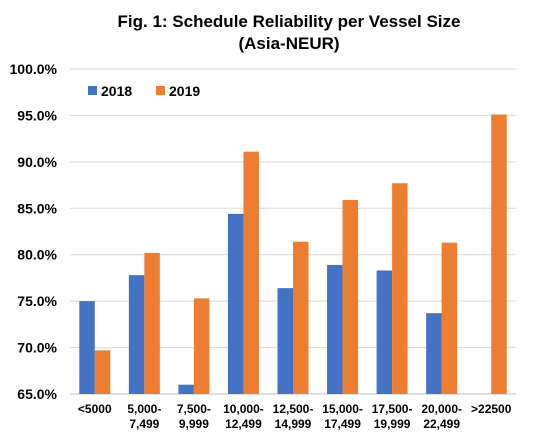  I want to click on x-tick-label: >22500, so click(491, 409).